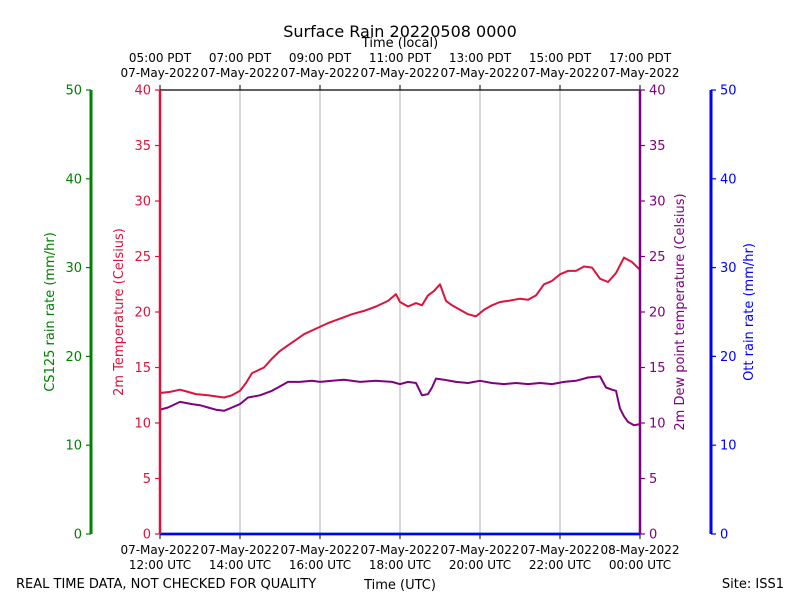  Describe the element at coordinates (749, 312) in the screenshot. I see `ott-axis-label: Ott rain rate (mm/hr)` at that location.